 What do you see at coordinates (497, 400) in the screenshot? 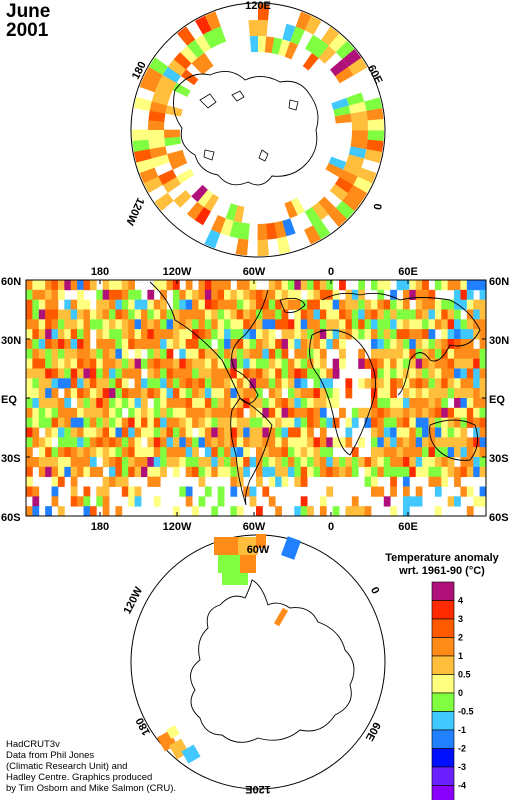
I see `right-lat-eq: EQ` at bounding box center [497, 400].